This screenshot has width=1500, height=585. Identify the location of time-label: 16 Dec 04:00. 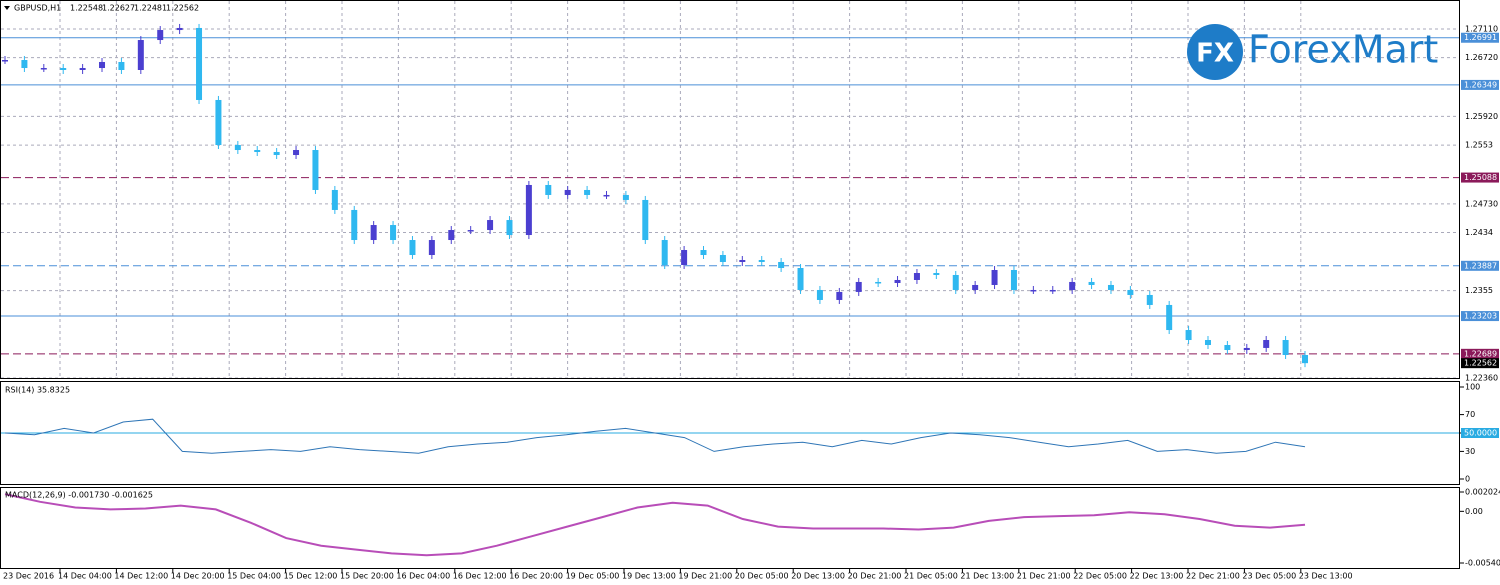
(423, 576).